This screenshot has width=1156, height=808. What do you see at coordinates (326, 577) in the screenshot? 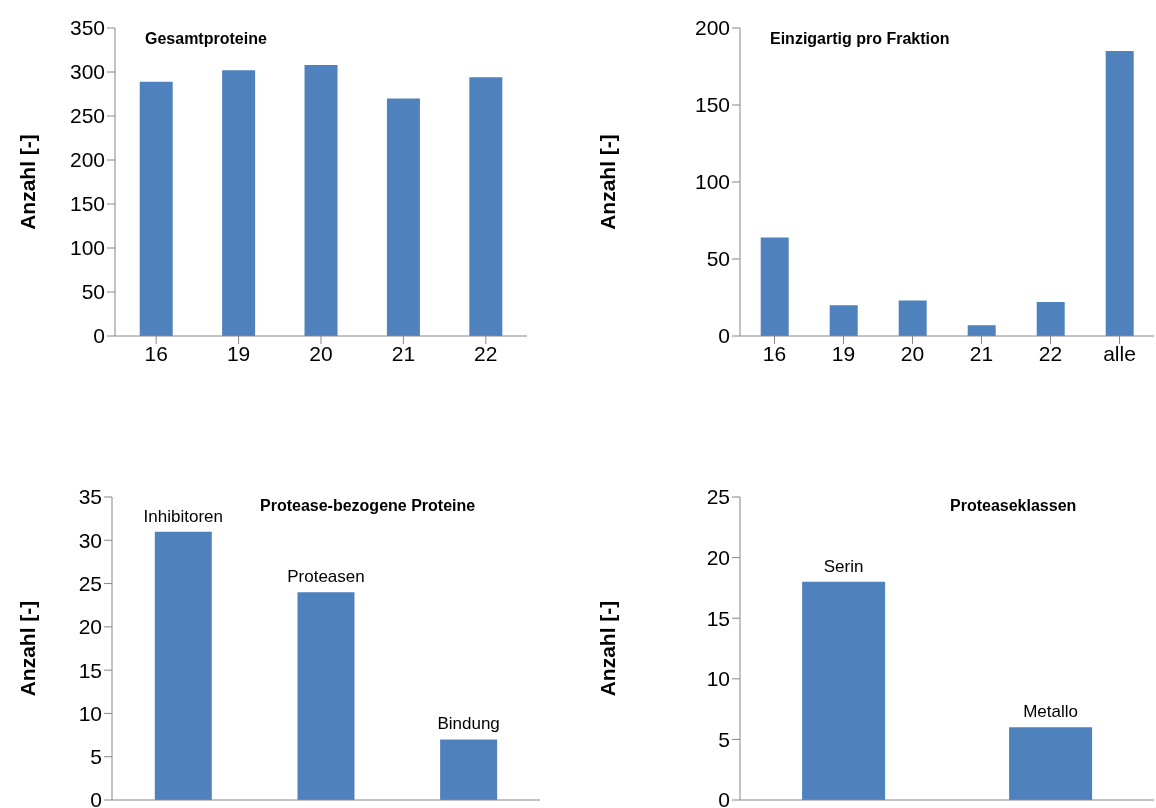
I see `x-tick-label: Proteasen` at bounding box center [326, 577].